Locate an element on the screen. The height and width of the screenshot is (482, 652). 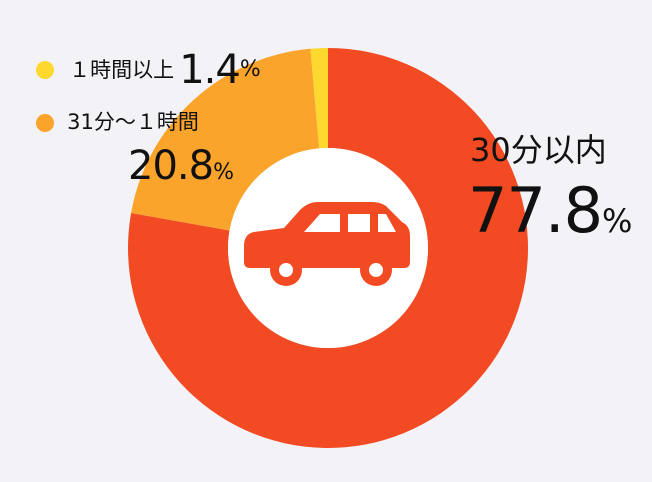
category-name: 31分〜１時間 is located at coordinates (133, 122).